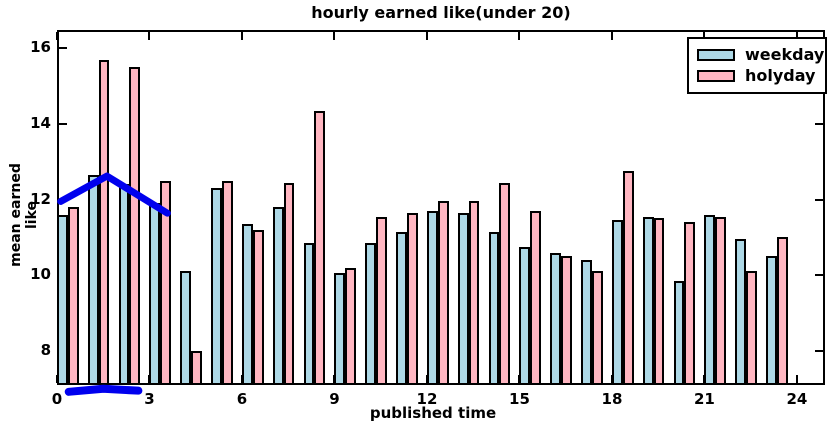 Image resolution: width=839 pixels, height=433 pixels. Describe the element at coordinates (242, 399) in the screenshot. I see `x-tick-label: 6` at that location.